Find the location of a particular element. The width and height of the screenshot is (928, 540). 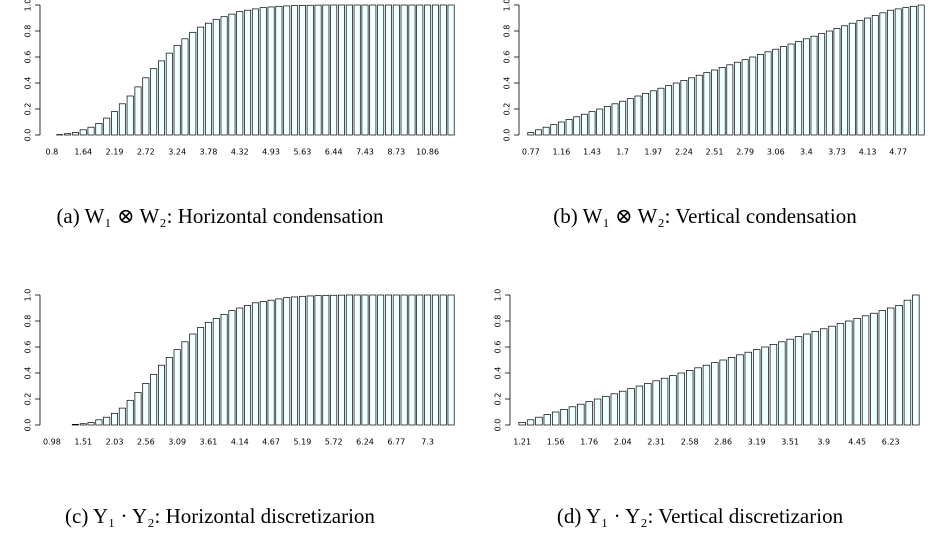

x-tick-label: 1.56 is located at coordinates (556, 442).